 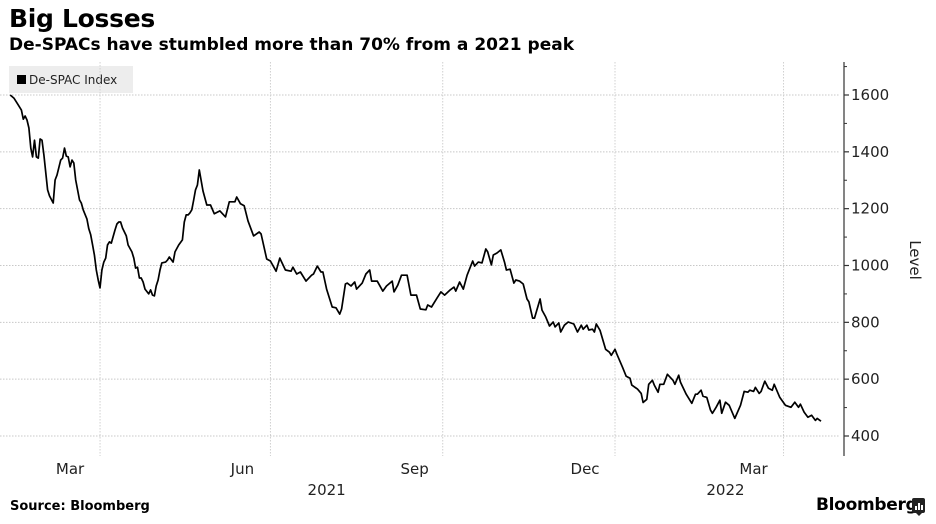 I want to click on x-tick-label: Jun, so click(x=242, y=469).